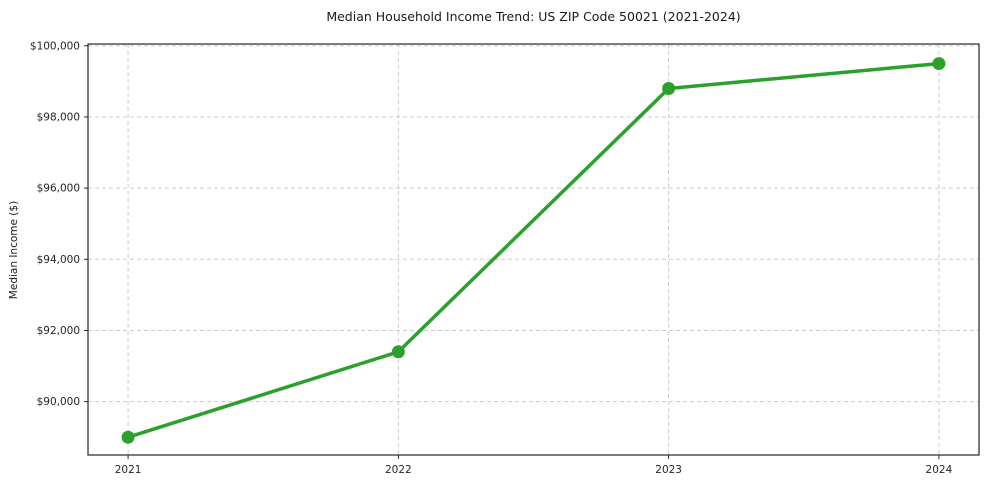 This screenshot has width=989, height=490. What do you see at coordinates (58, 260) in the screenshot?
I see `y-tick-label: $94,000` at bounding box center [58, 260].